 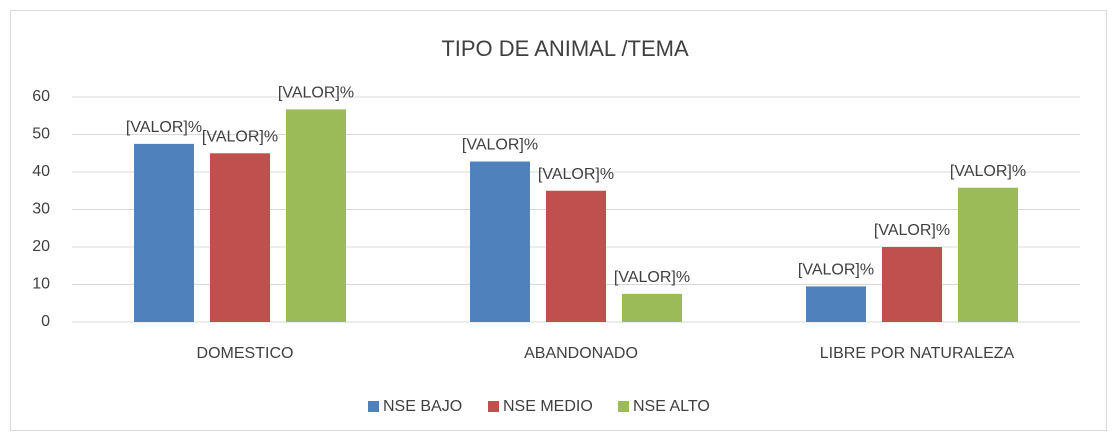 What do you see at coordinates (422, 406) in the screenshot?
I see `legend-label: NSE BAJO` at bounding box center [422, 406].